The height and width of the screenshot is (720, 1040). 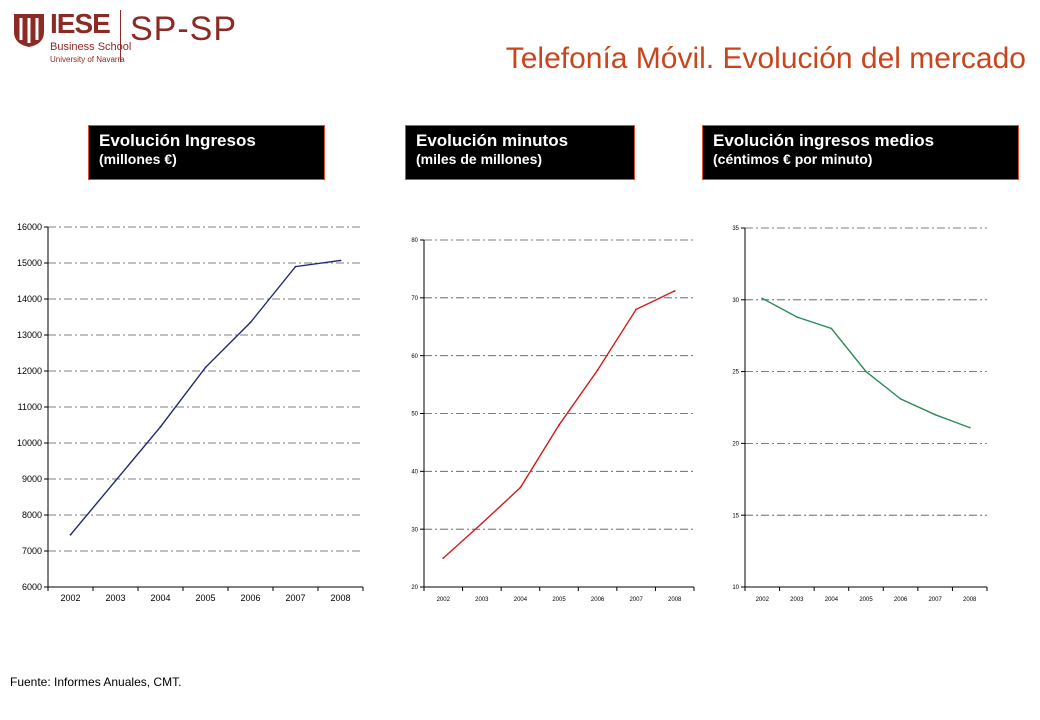 What do you see at coordinates (30, 407) in the screenshot?
I see `y-tick-label: 11000` at bounding box center [30, 407].